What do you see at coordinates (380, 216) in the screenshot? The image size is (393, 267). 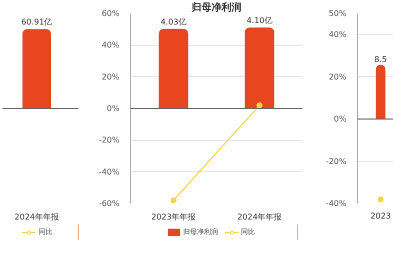 I see `x-tick-label: 2023` at bounding box center [380, 216].